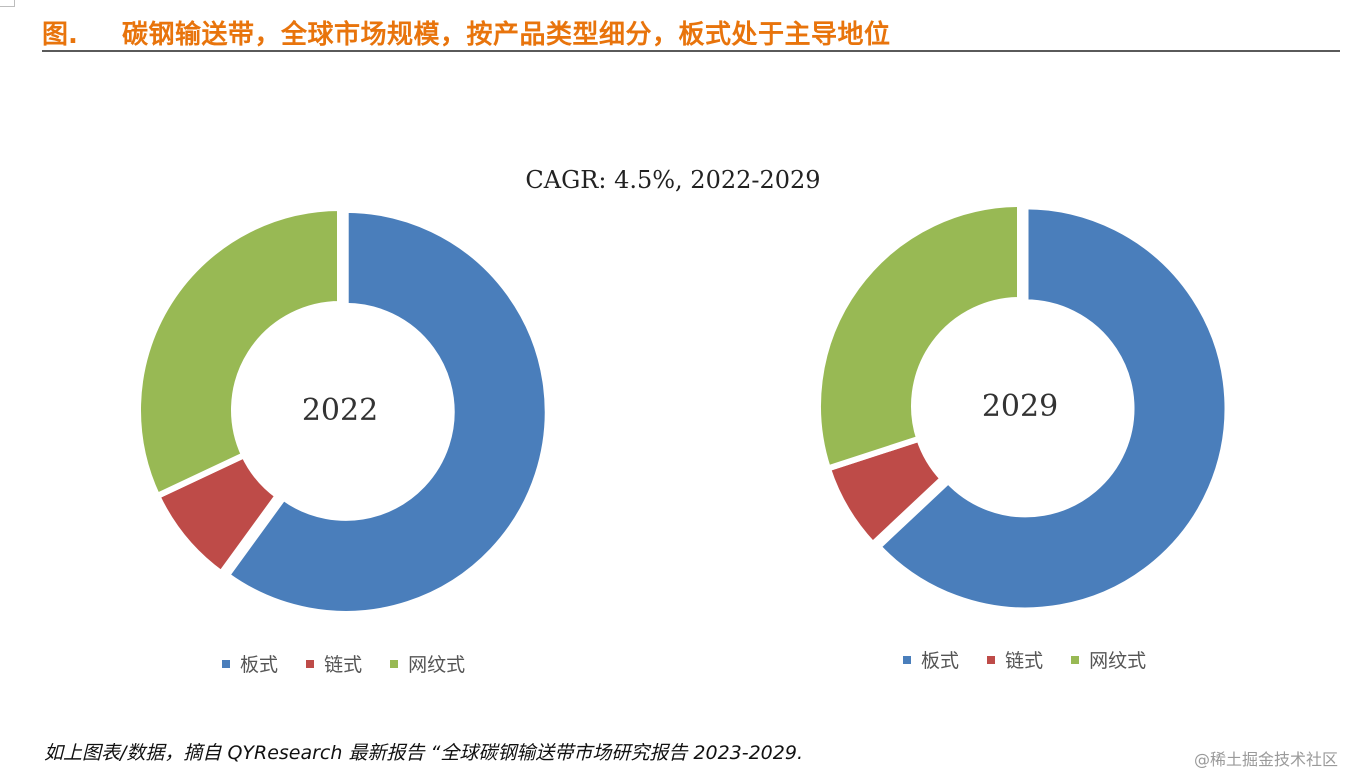  What do you see at coordinates (7, 3) in the screenshot?
I see `corner-mark` at bounding box center [7, 3].